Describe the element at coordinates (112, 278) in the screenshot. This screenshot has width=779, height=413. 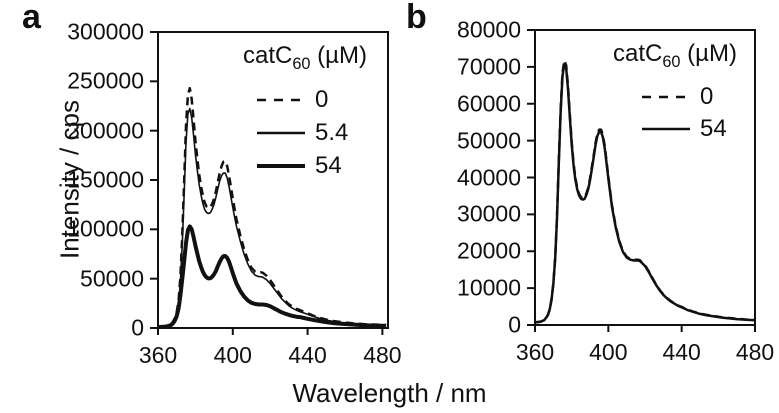
I see `y-tick-label-a-50000: 50000` at that location.